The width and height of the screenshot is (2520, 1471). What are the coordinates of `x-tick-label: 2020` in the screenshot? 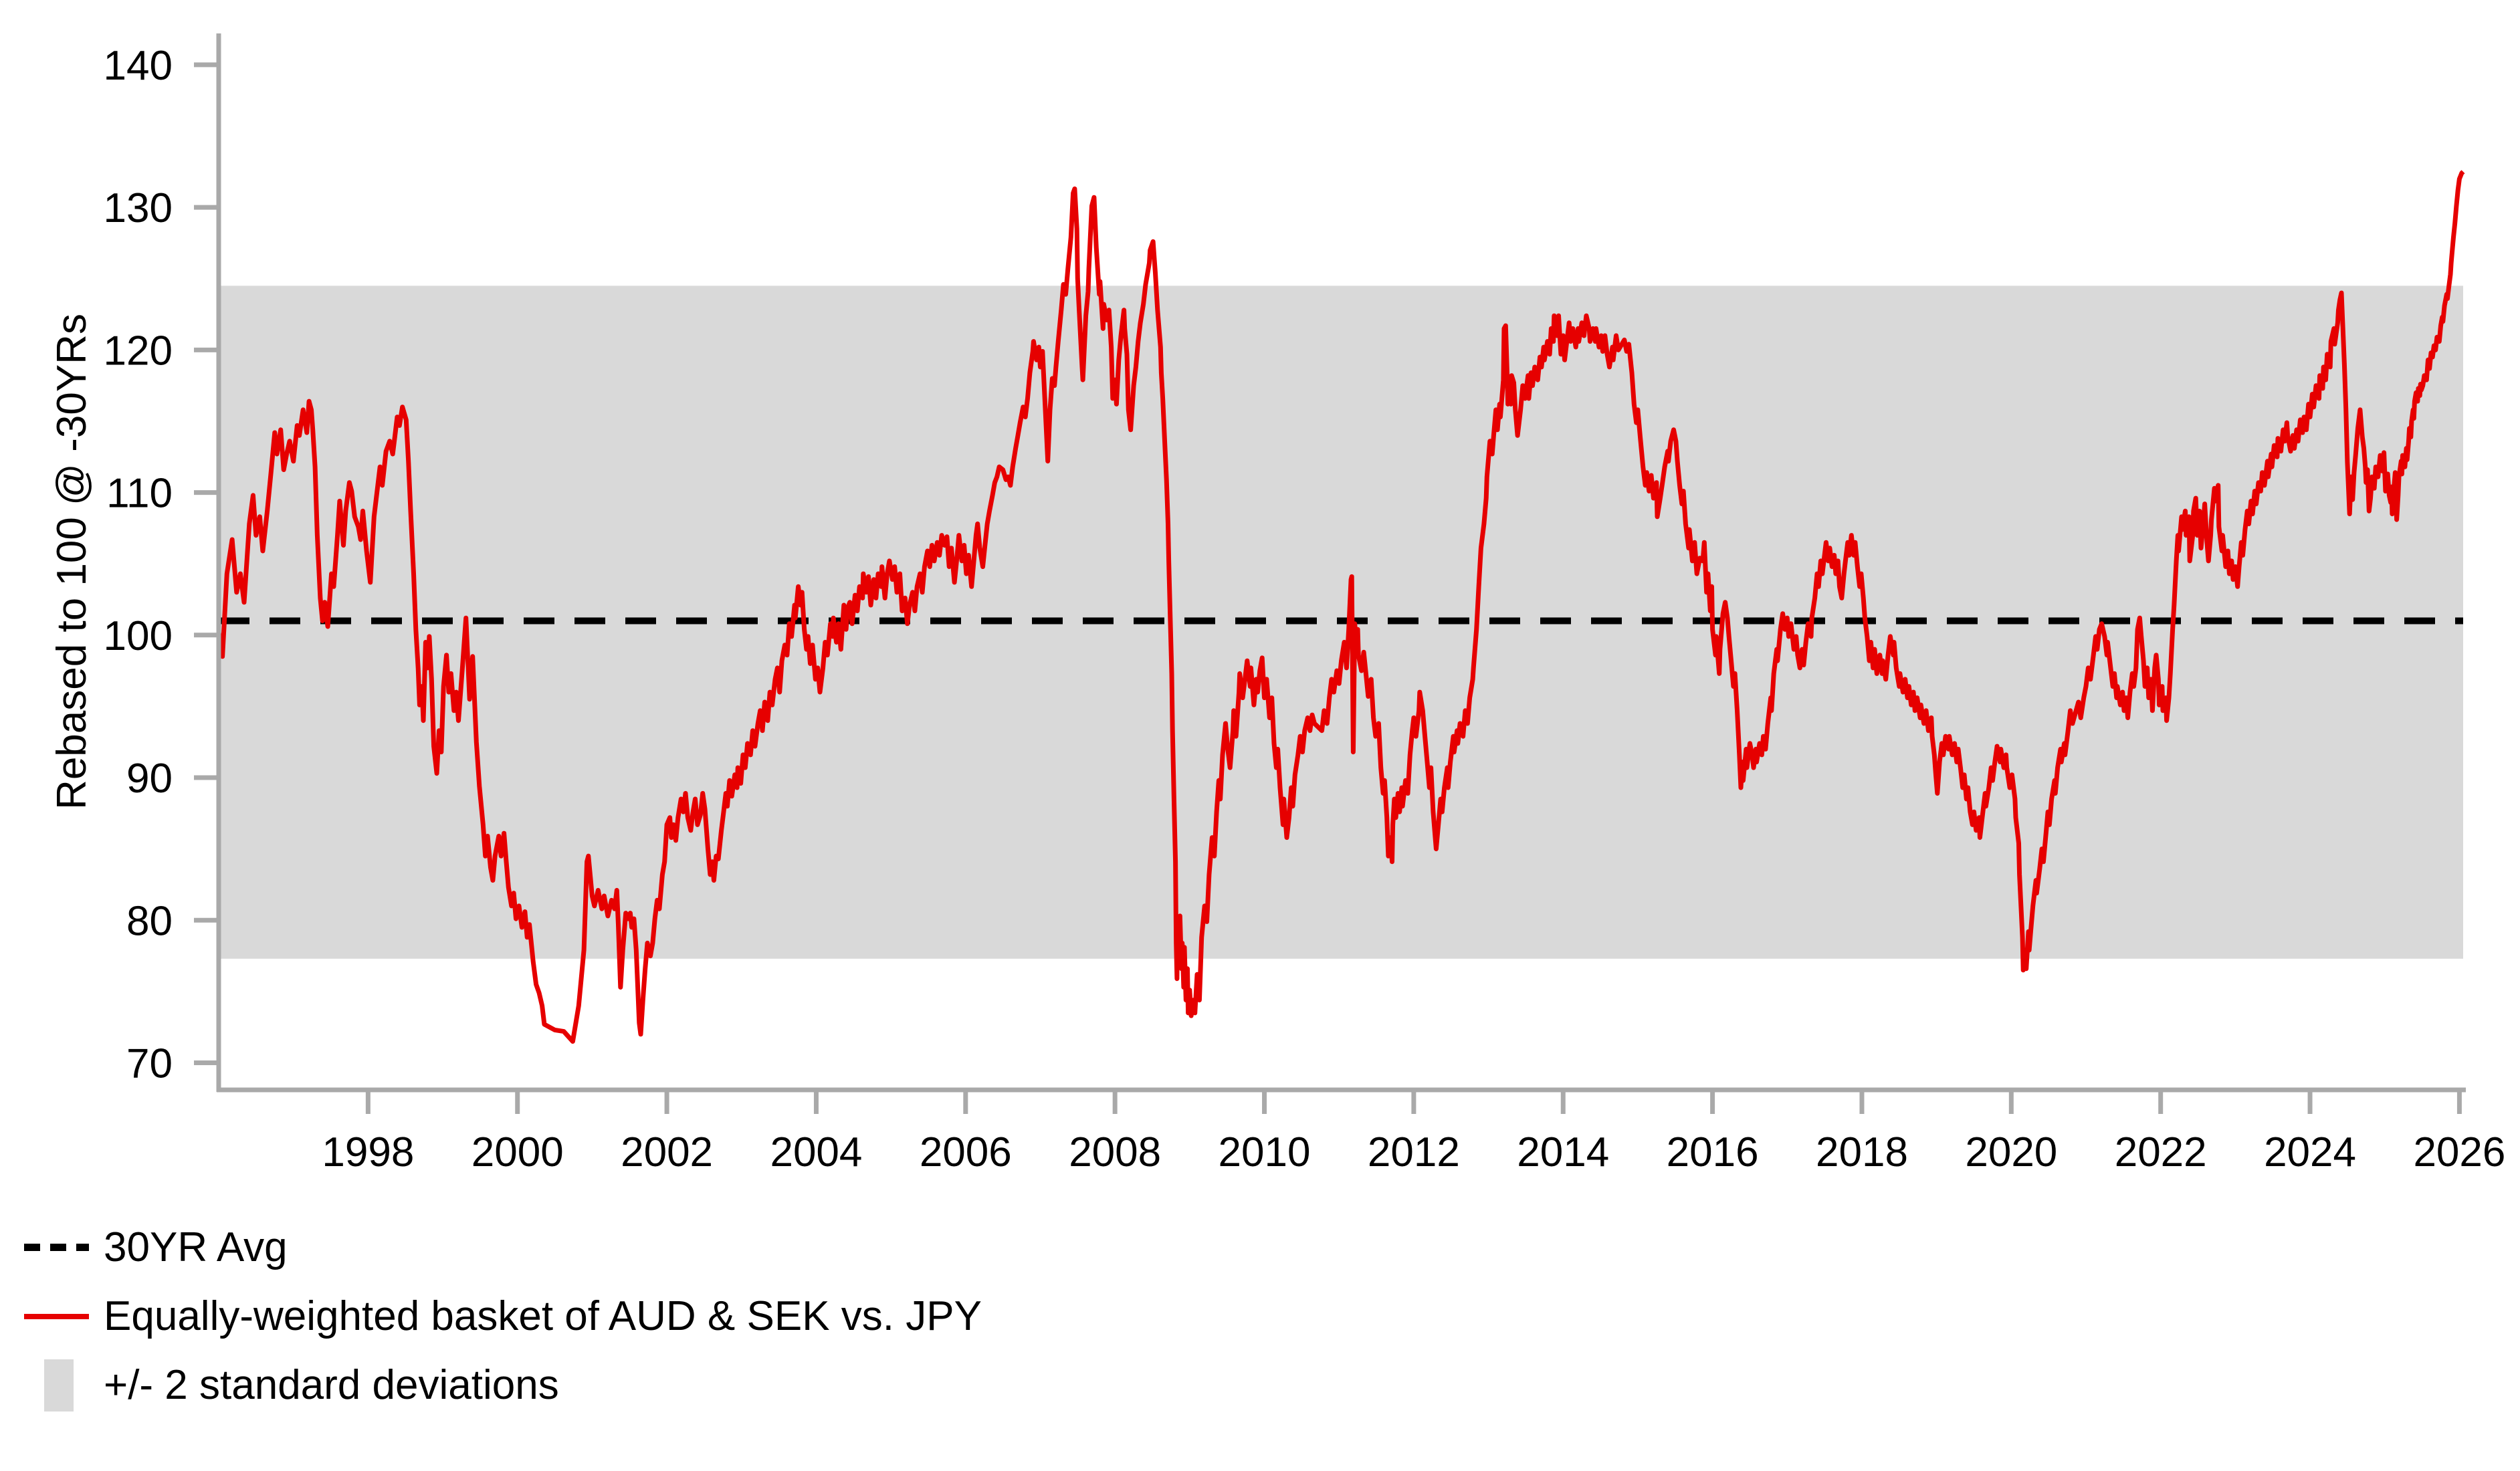 It's located at (2011, 1152).